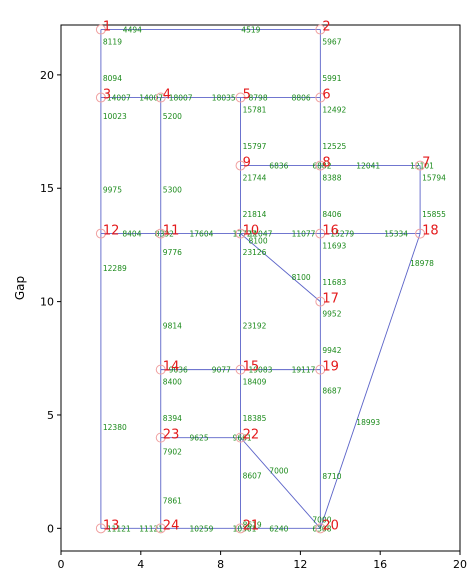 The width and height of the screenshot is (474, 577). I want to click on edge-weight-label: 4519, so click(250, 30).